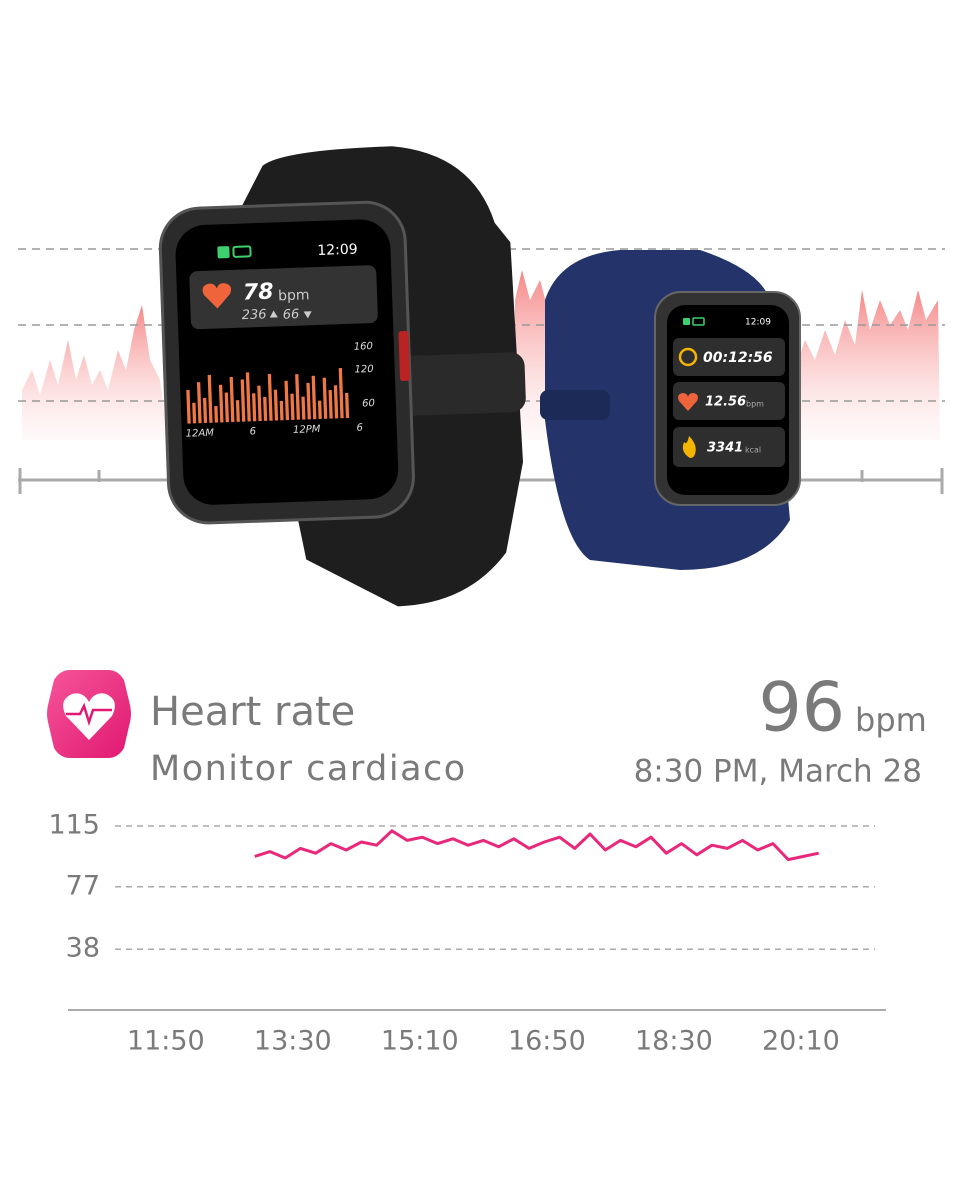 This screenshot has width=967, height=1200. I want to click on x-tick-label: 16:50, so click(547, 1041).